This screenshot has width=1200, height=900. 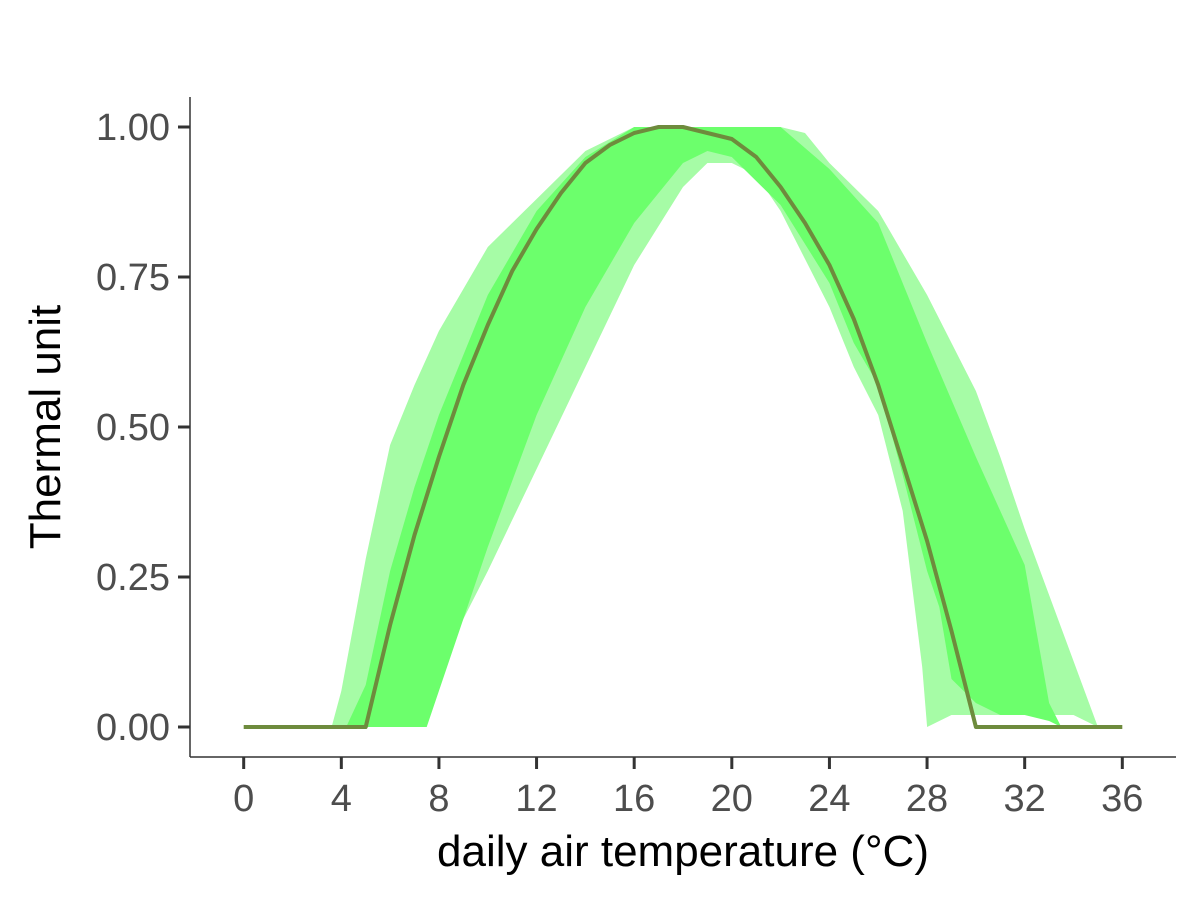 What do you see at coordinates (243, 799) in the screenshot?
I see `x-tick-label: 0` at bounding box center [243, 799].